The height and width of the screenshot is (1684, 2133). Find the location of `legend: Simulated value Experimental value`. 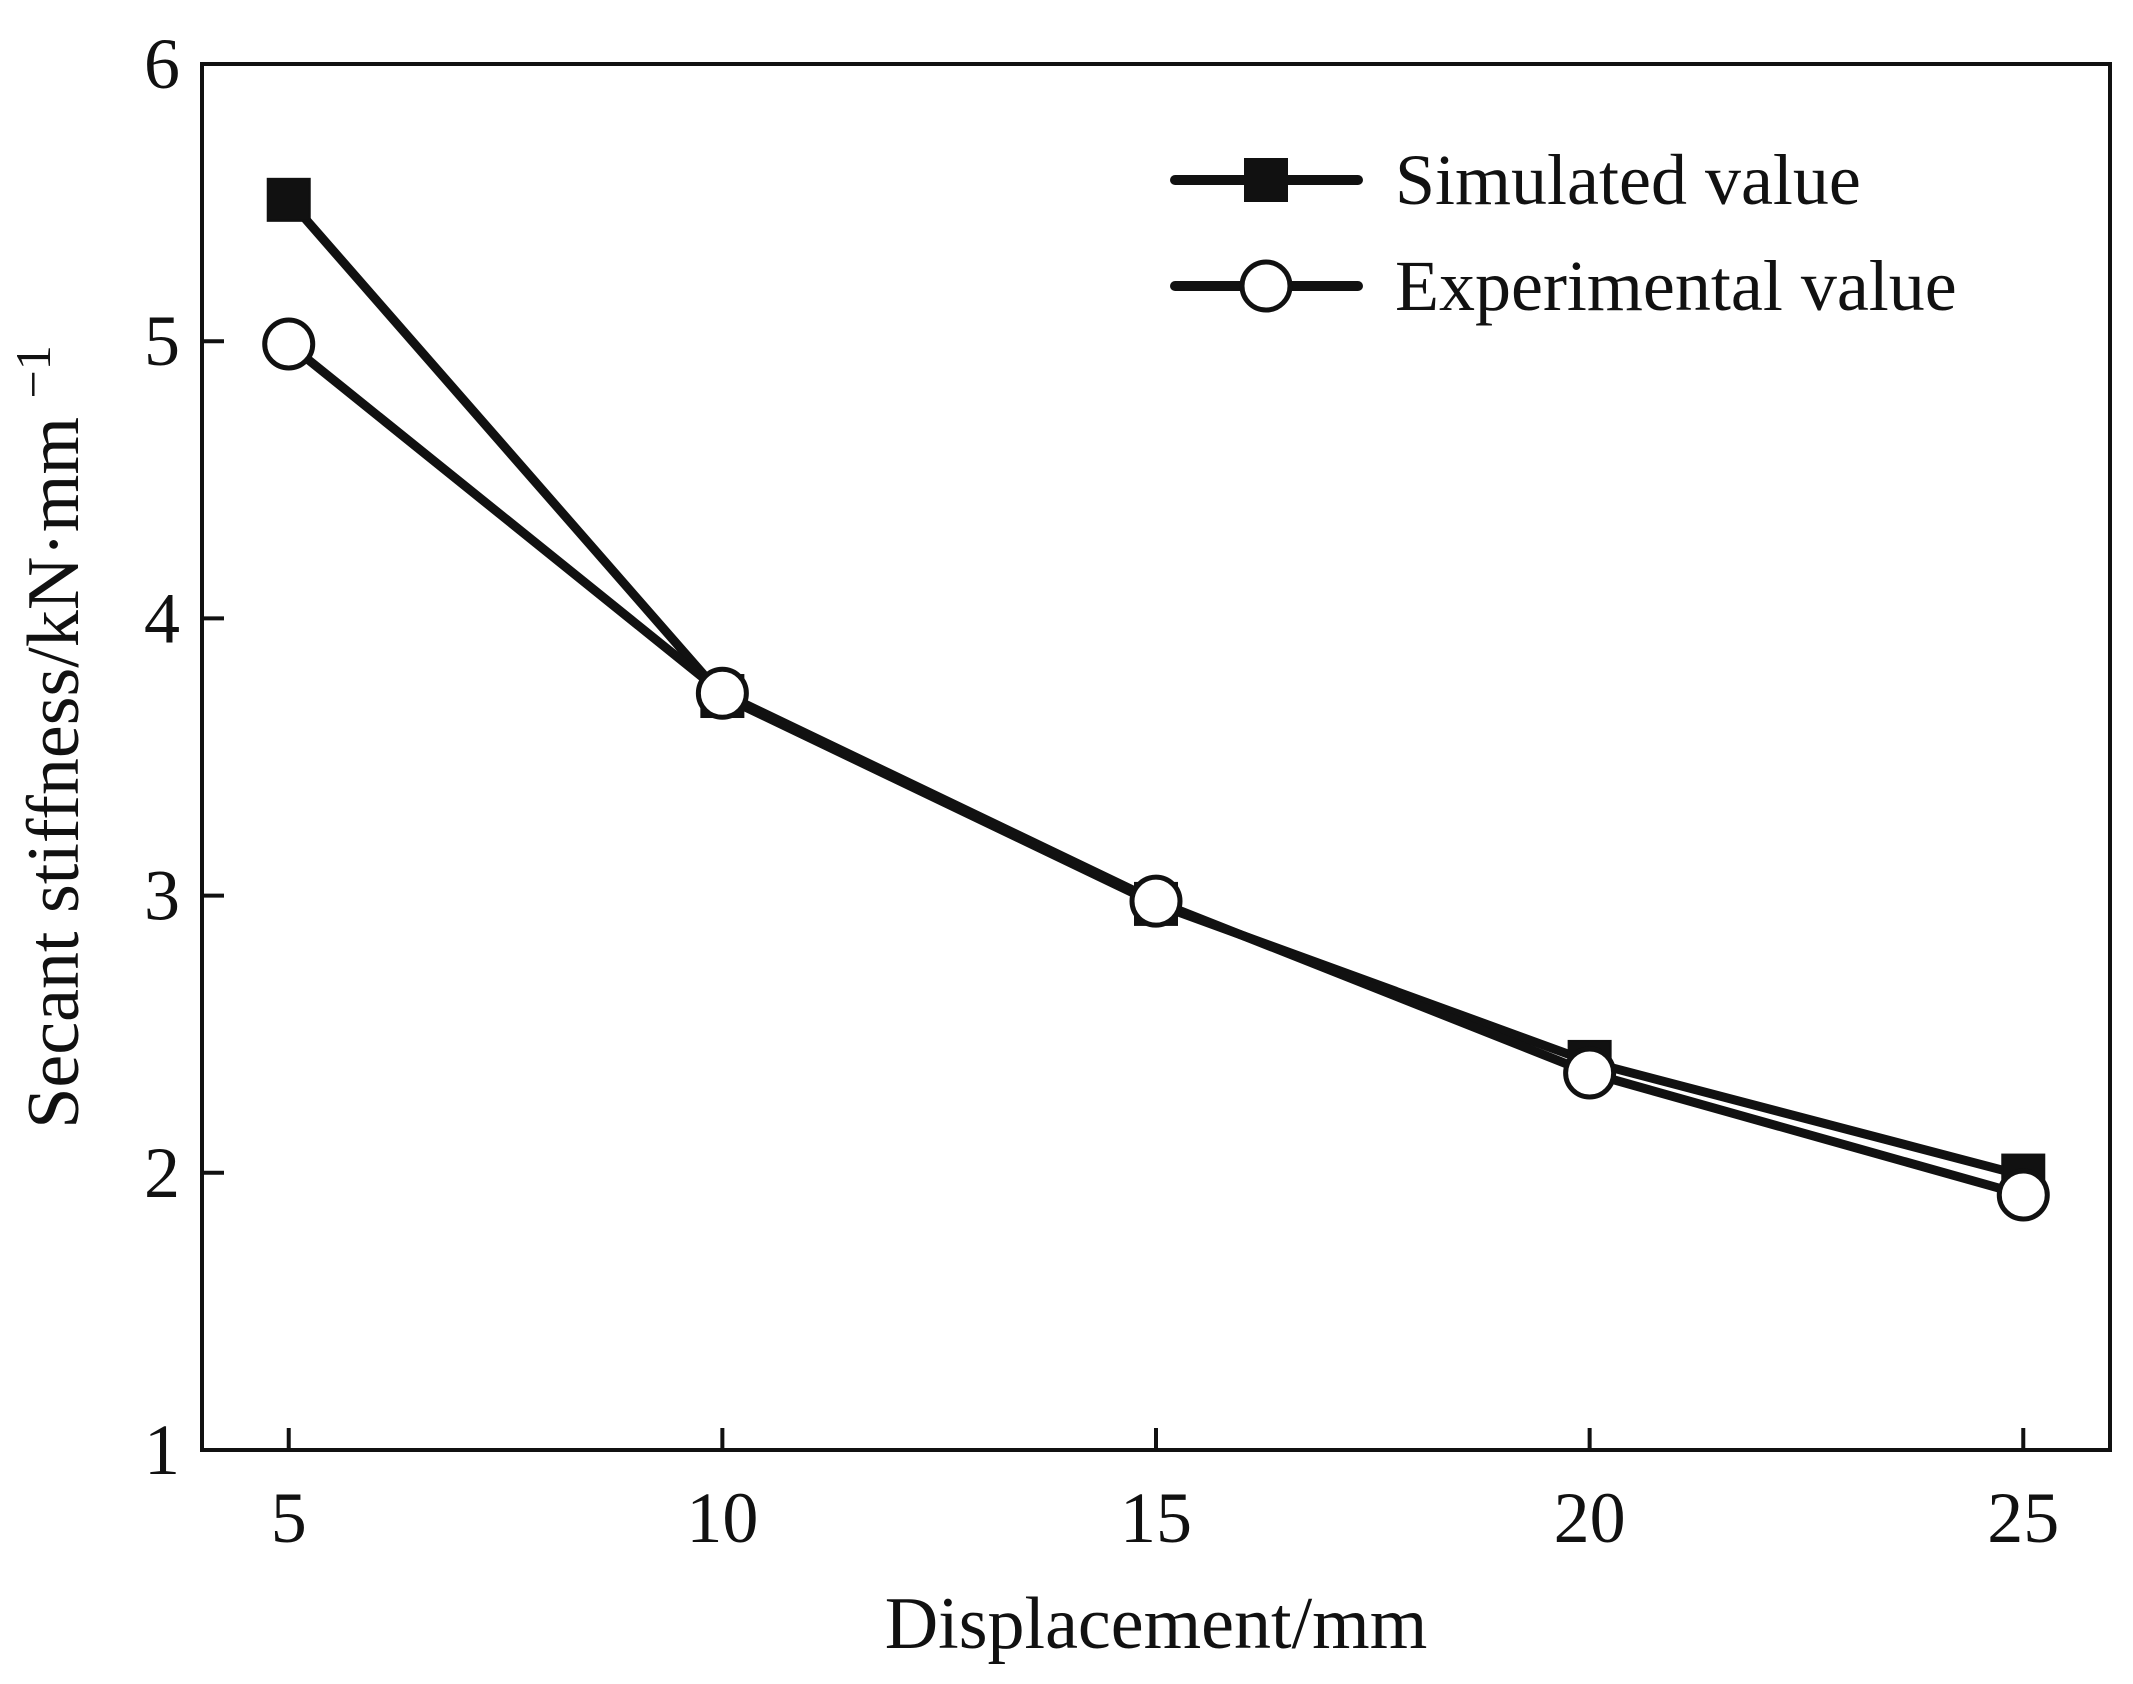

legend: Simulated value Experimental value is located at coordinates (1563, 233).